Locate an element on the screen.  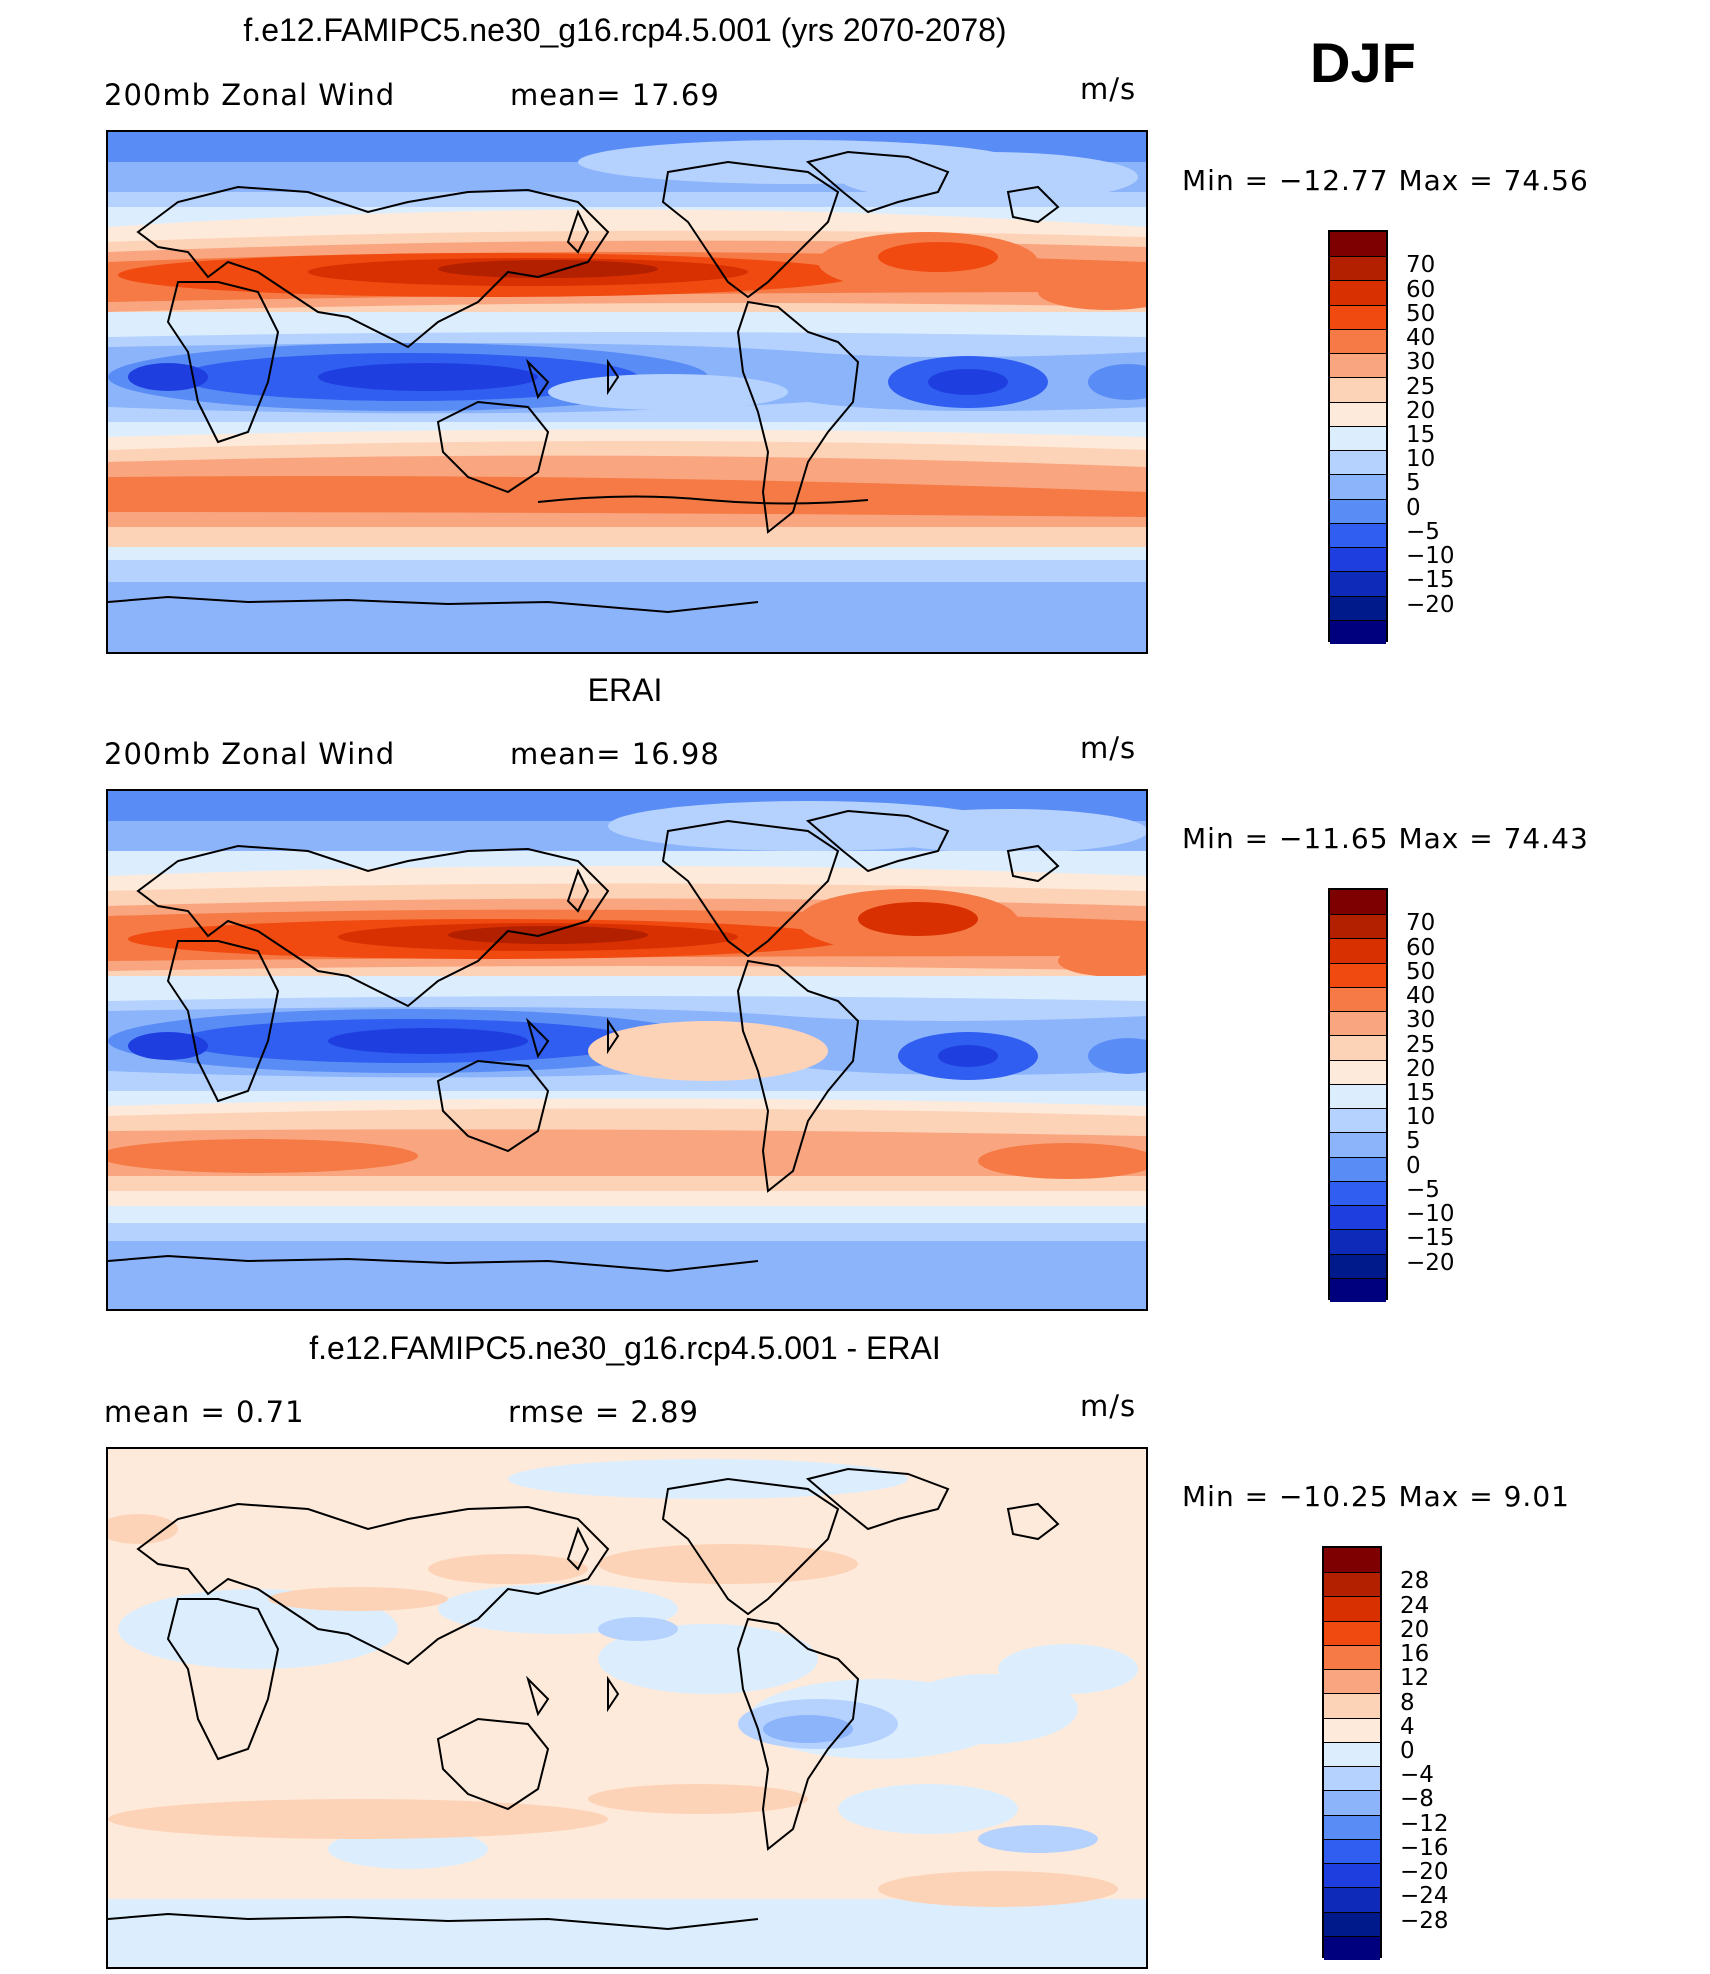
panel3-minmax: Min = −10.25 Max = 9.01 is located at coordinates (1376, 1496).